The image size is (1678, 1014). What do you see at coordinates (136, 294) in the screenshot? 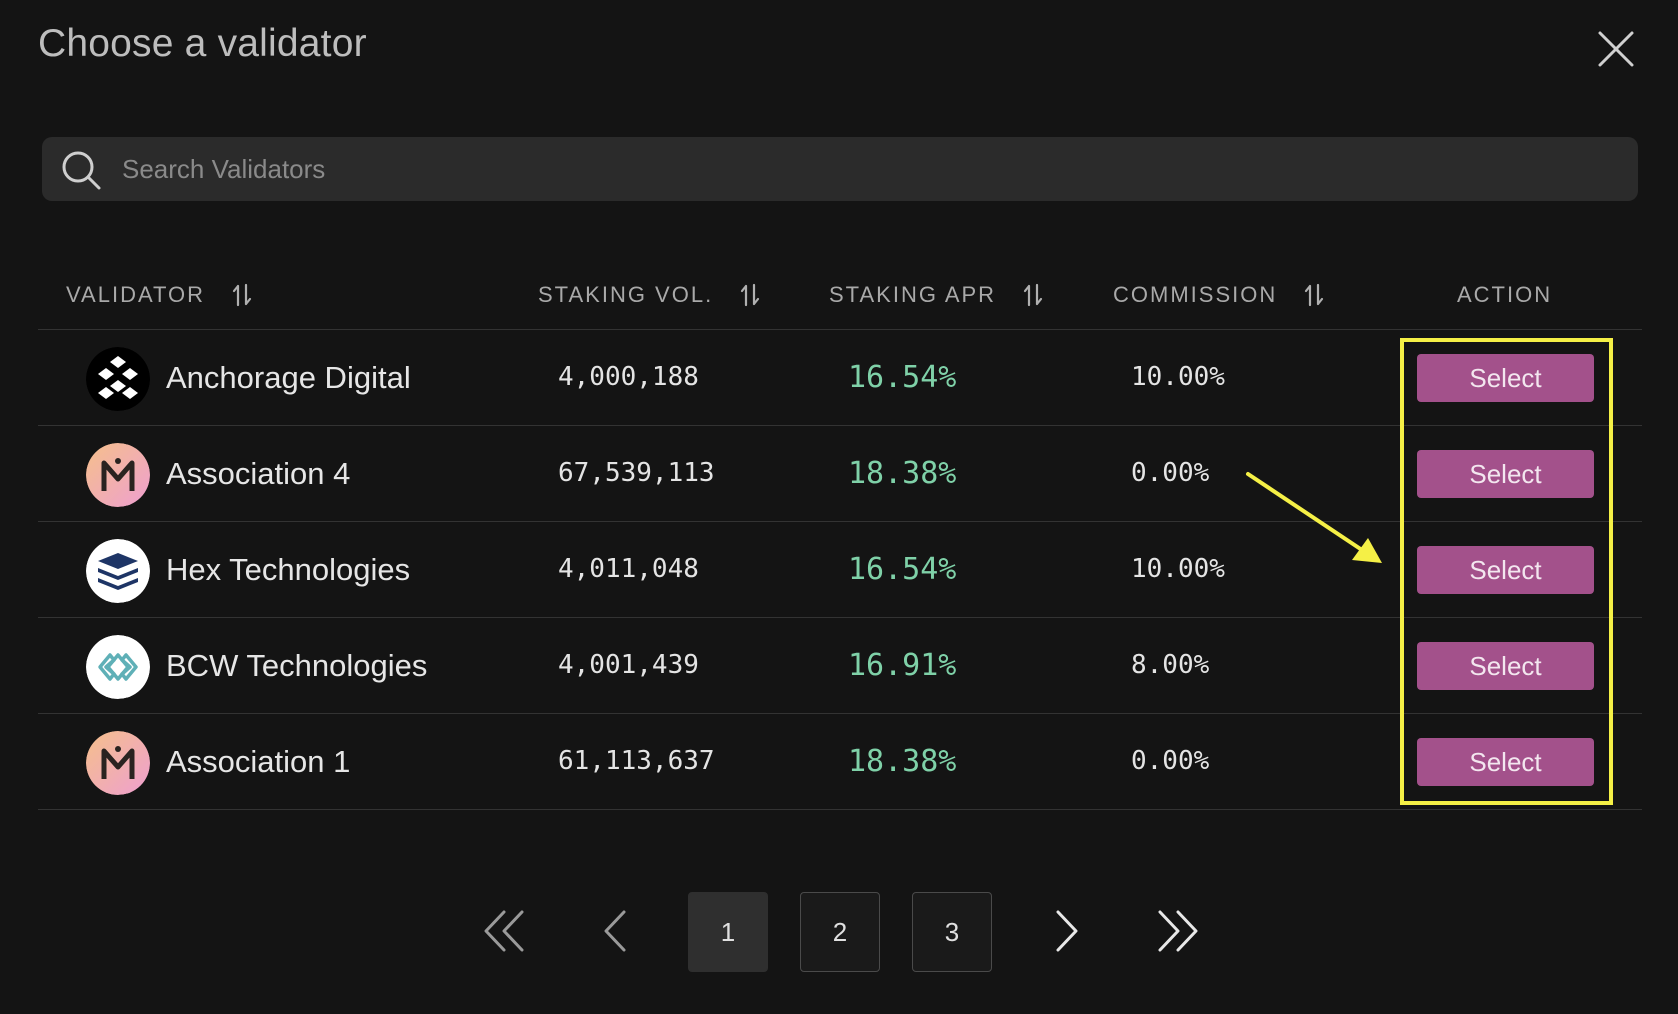
I see `header-validator-label: VALIDATOR` at bounding box center [136, 294].